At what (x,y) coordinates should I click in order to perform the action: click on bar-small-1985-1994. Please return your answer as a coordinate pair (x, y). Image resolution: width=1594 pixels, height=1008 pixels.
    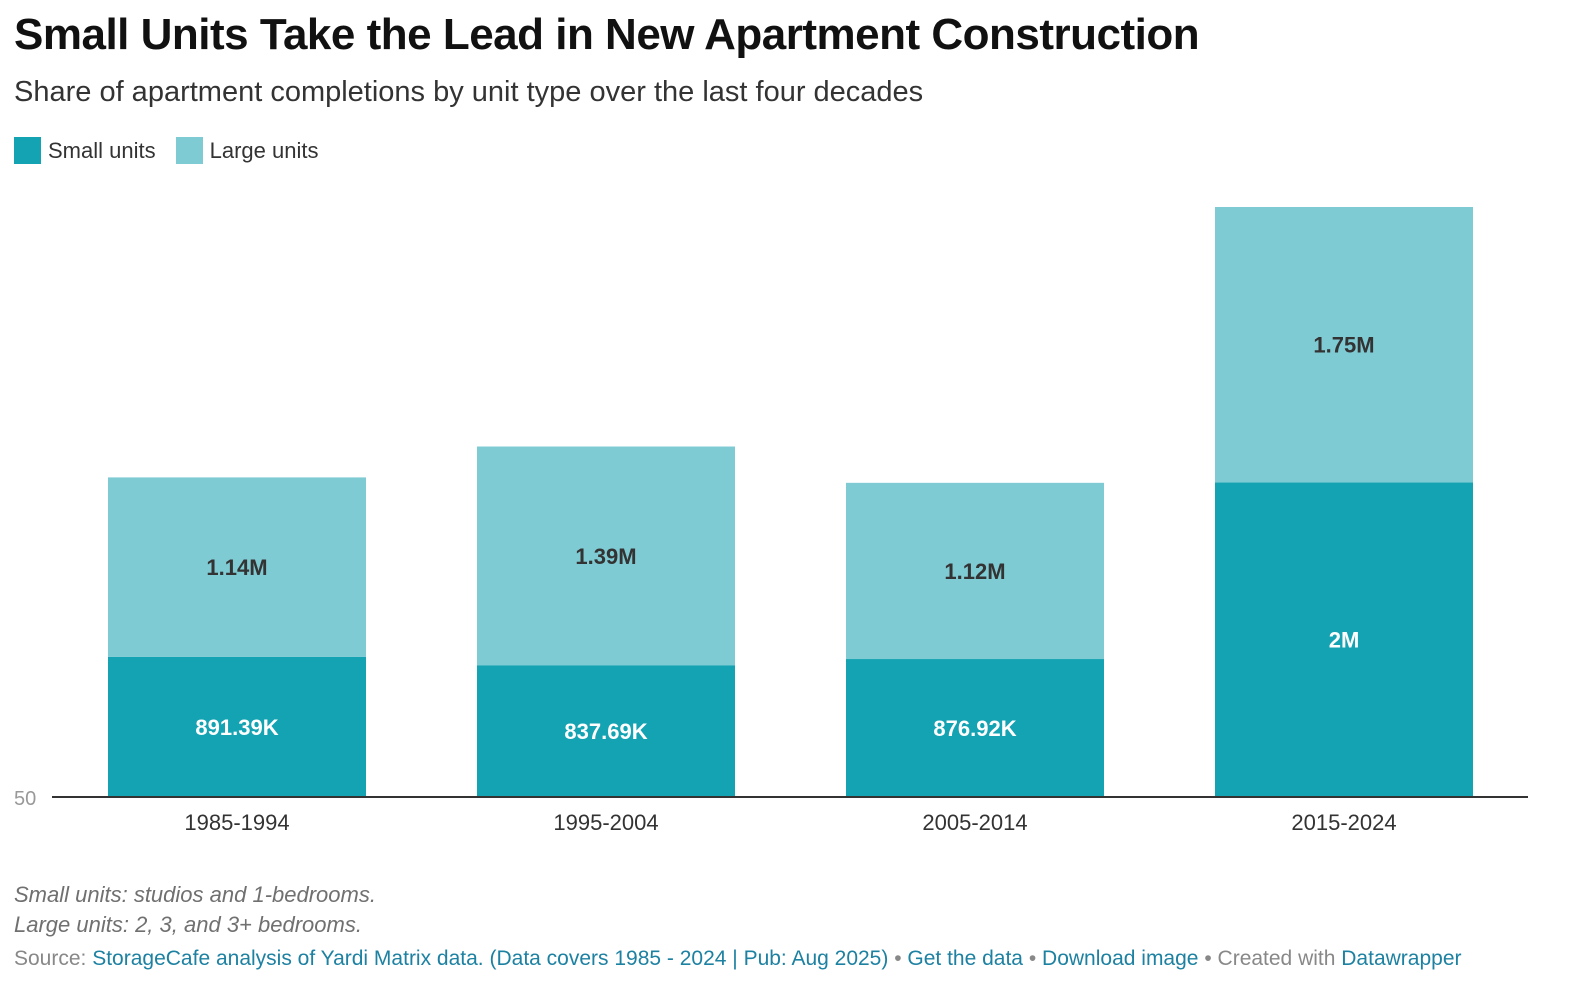
    Looking at the image, I should click on (237, 726).